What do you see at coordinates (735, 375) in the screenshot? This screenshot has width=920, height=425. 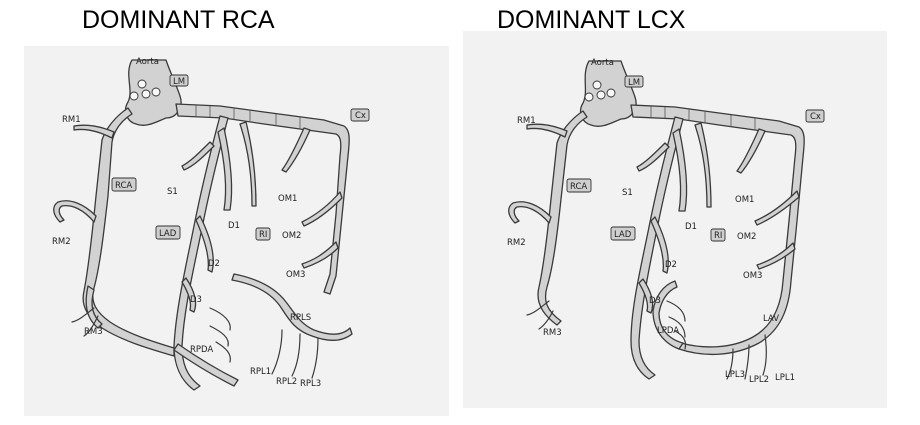 I see `label-lpl3: LPL3` at bounding box center [735, 375].